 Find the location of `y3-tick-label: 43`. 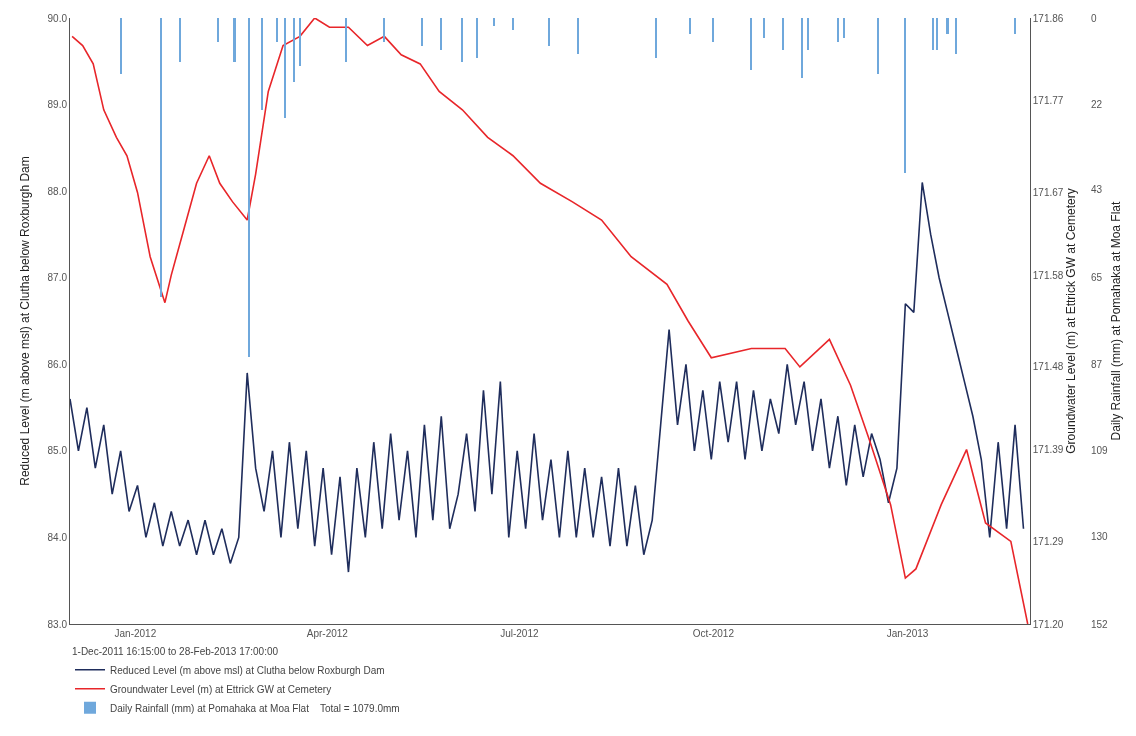

y3-tick-label: 43 is located at coordinates (1097, 189).